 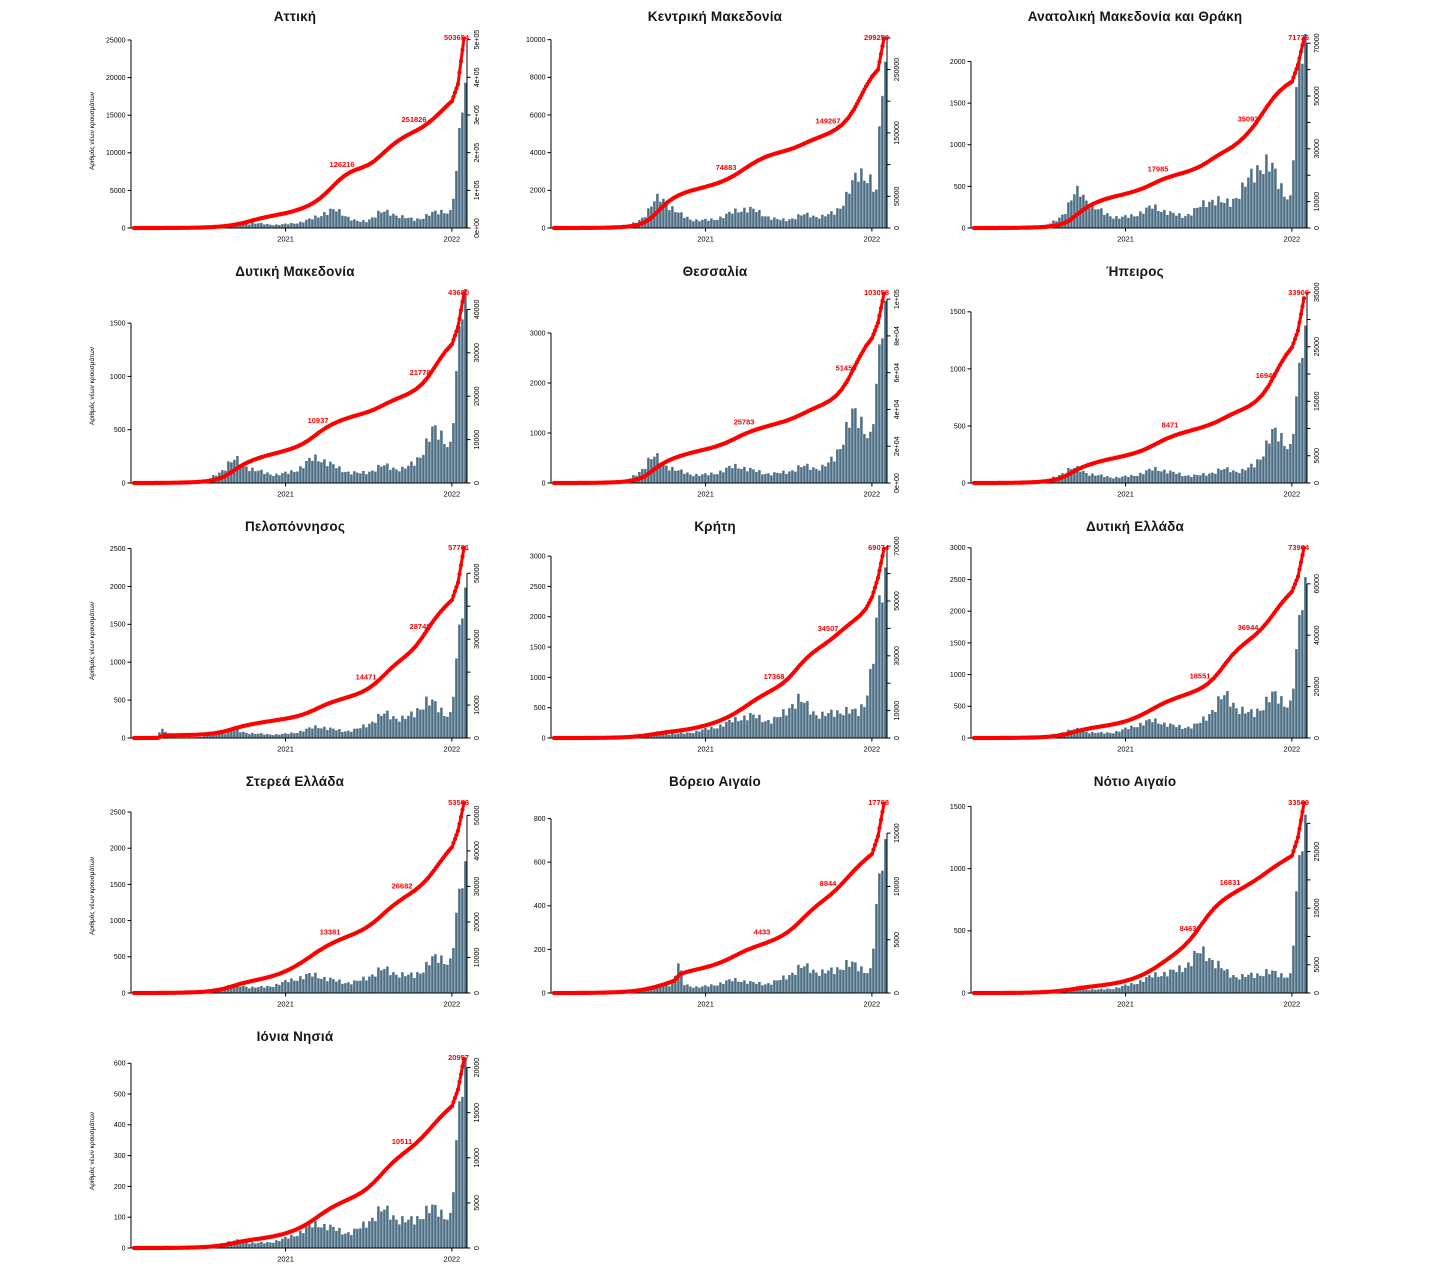 I want to click on right-axis-tick-label: 40000, so click(x=477, y=310).